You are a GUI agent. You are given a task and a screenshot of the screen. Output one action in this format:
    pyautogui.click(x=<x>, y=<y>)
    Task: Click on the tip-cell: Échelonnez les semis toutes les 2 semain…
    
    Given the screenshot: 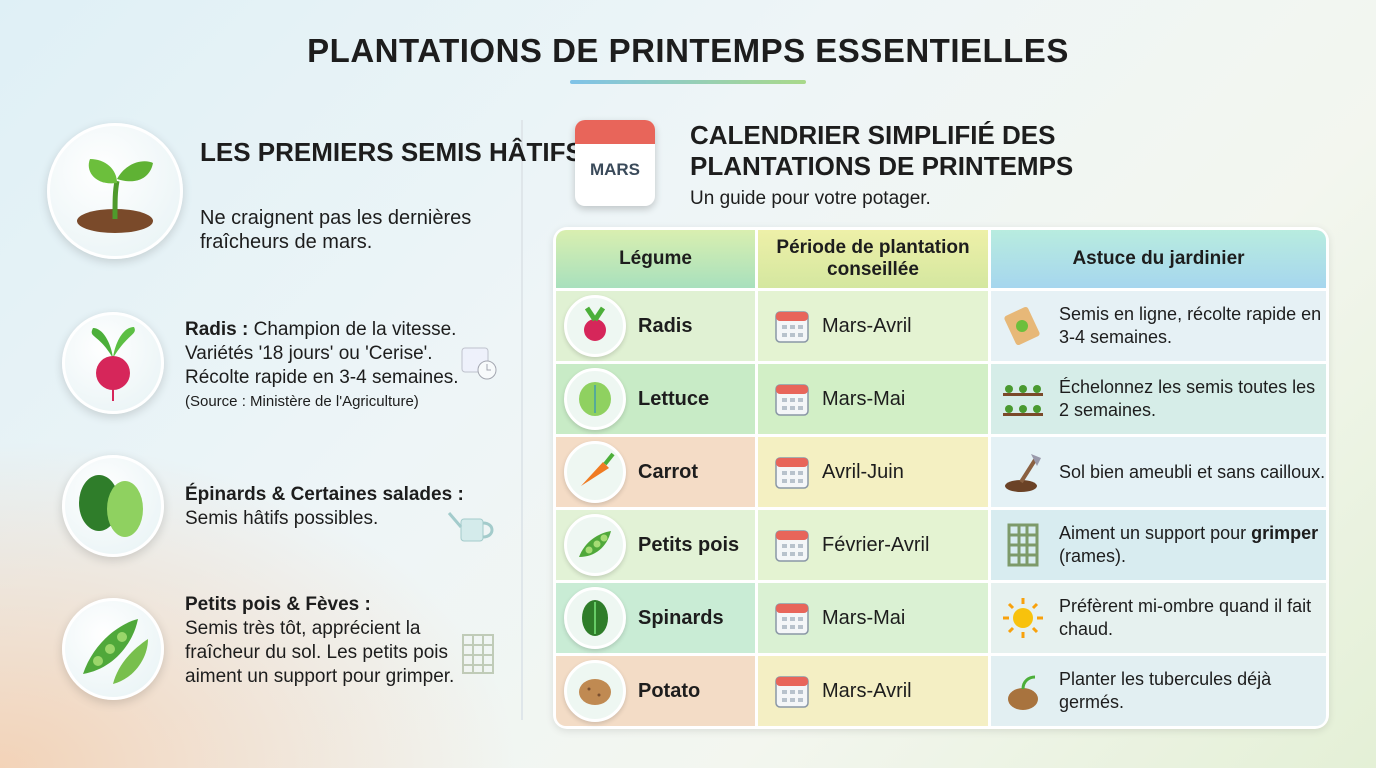 What is the action you would take?
    pyautogui.click(x=1158, y=399)
    